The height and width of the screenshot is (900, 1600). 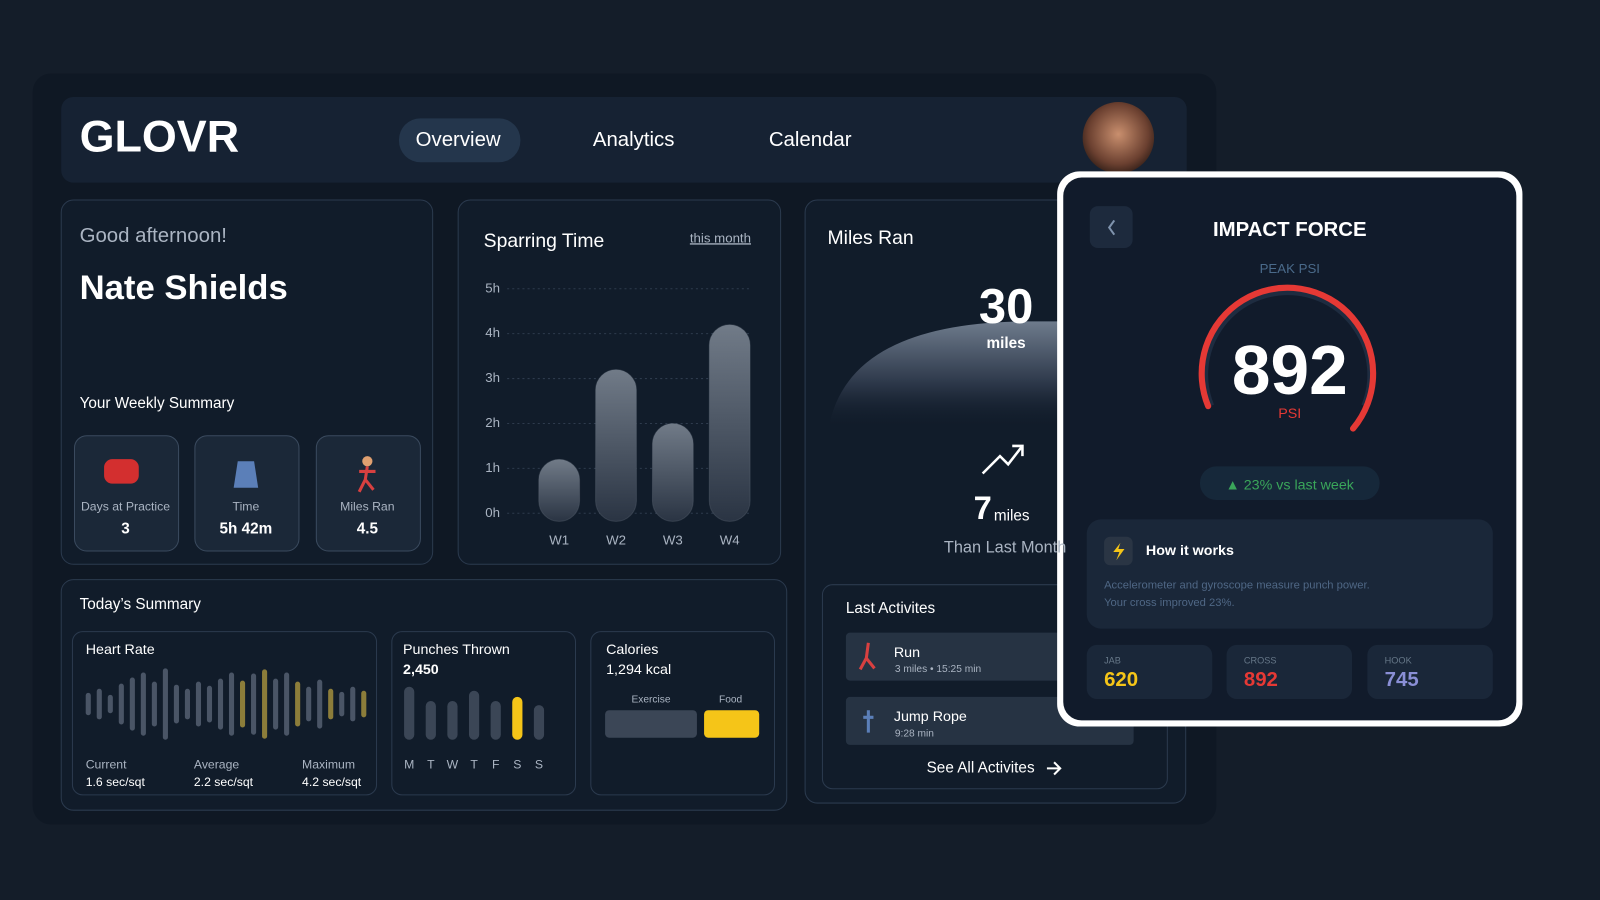 What do you see at coordinates (544, 241) in the screenshot?
I see `card-title: Sparring Time` at bounding box center [544, 241].